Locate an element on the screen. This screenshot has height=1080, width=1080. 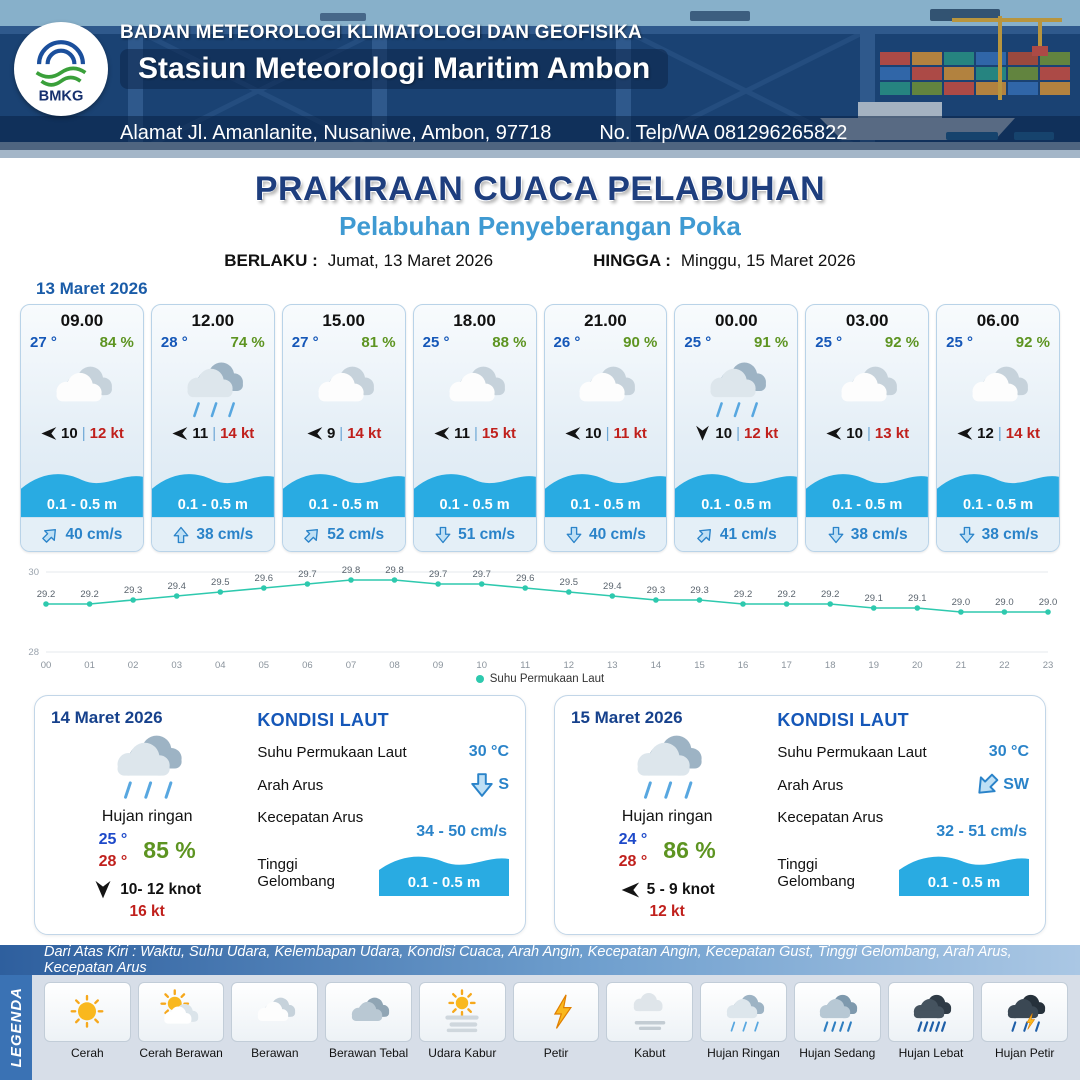
legend-item-label: Cerah is located at coordinates (87, 1053).